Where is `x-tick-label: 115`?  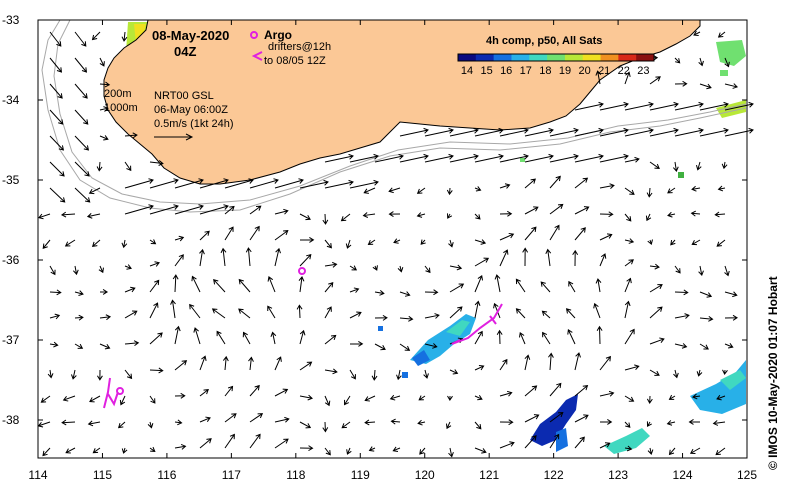 x-tick-label: 115 is located at coordinates (102, 475).